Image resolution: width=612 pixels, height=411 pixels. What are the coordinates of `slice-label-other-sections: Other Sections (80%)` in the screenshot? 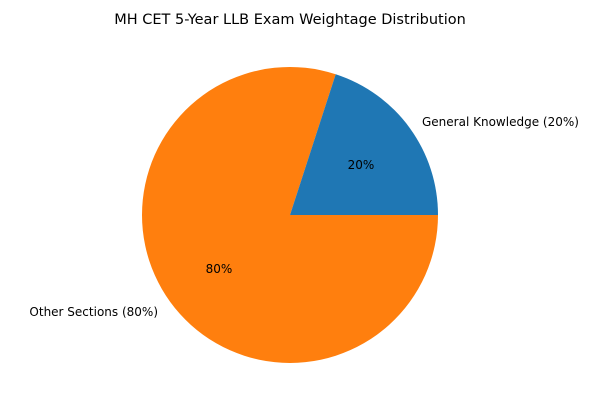 It's located at (93, 312).